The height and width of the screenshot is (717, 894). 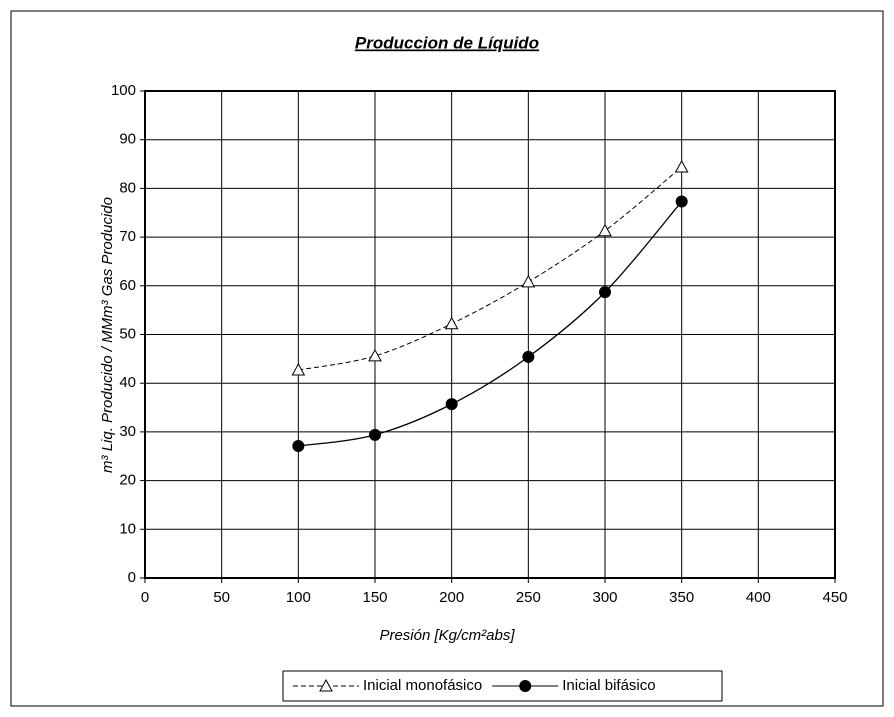 I want to click on y-tick-label: 60, so click(x=127, y=285).